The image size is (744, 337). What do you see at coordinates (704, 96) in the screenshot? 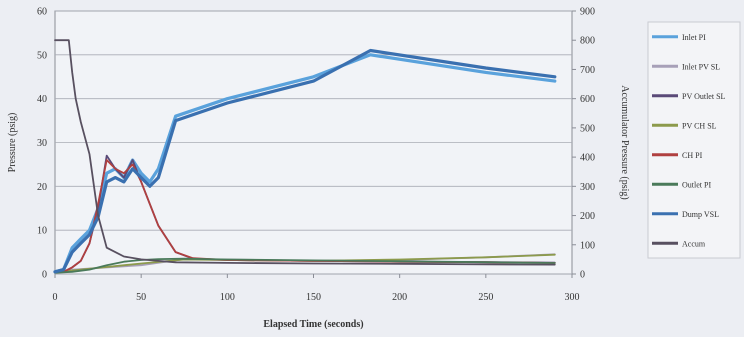
I see `legend-label: PV Outlet SL` at bounding box center [704, 96].